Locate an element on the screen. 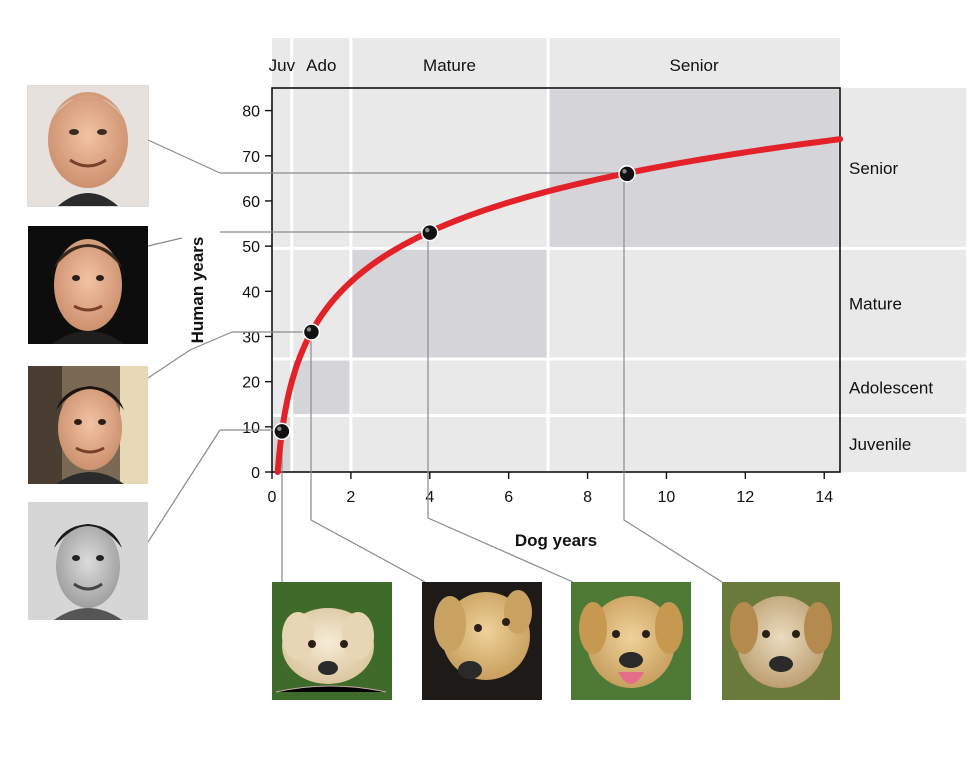 Image resolution: width=970 pixels, height=768 pixels. portrait-child is located at coordinates (88, 561).